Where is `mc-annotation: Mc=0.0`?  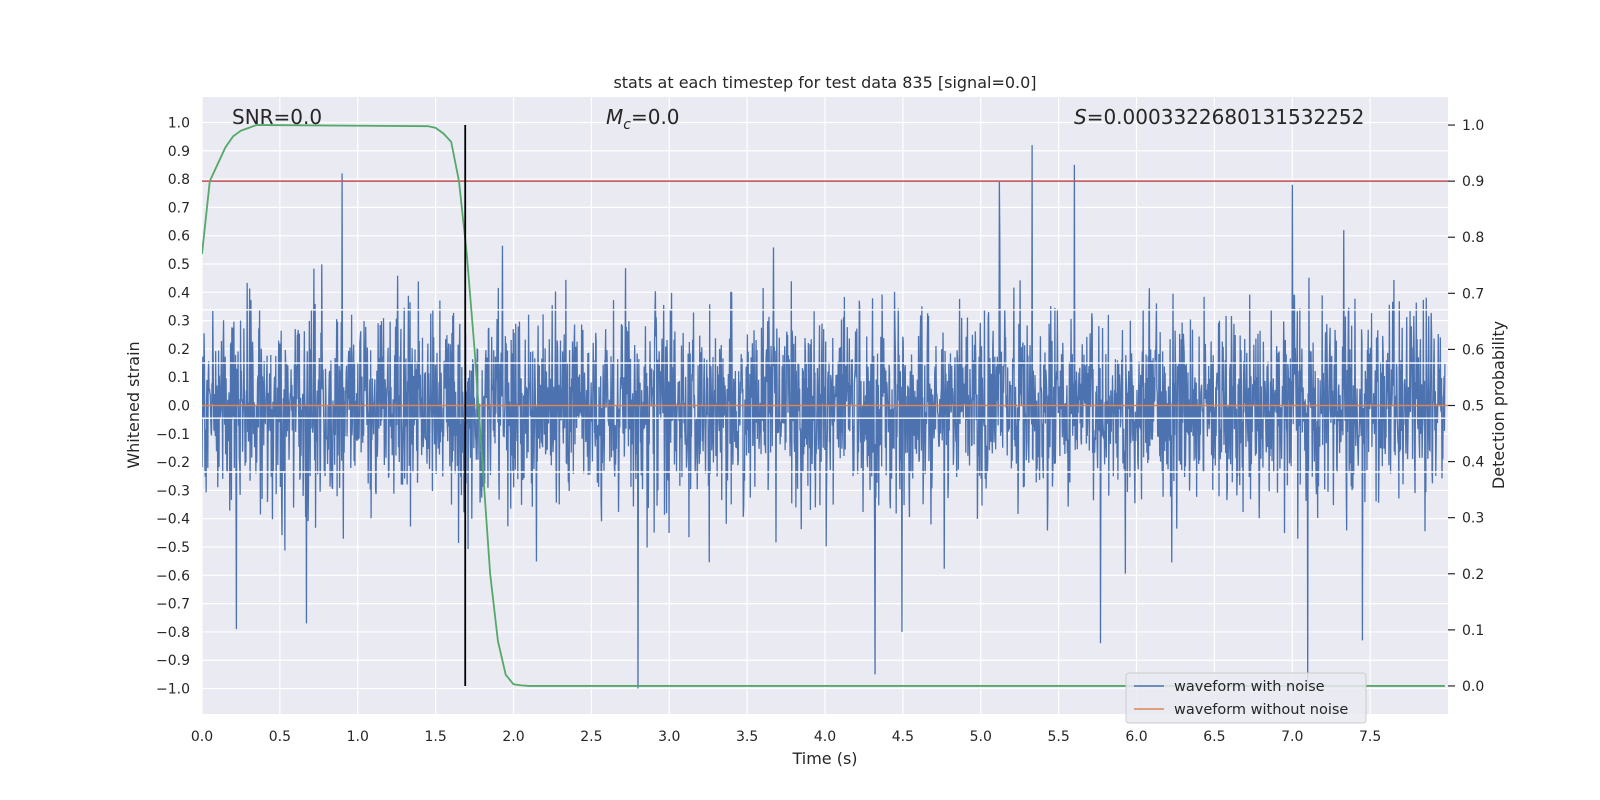 mc-annotation: Mc=0.0 is located at coordinates (643, 119).